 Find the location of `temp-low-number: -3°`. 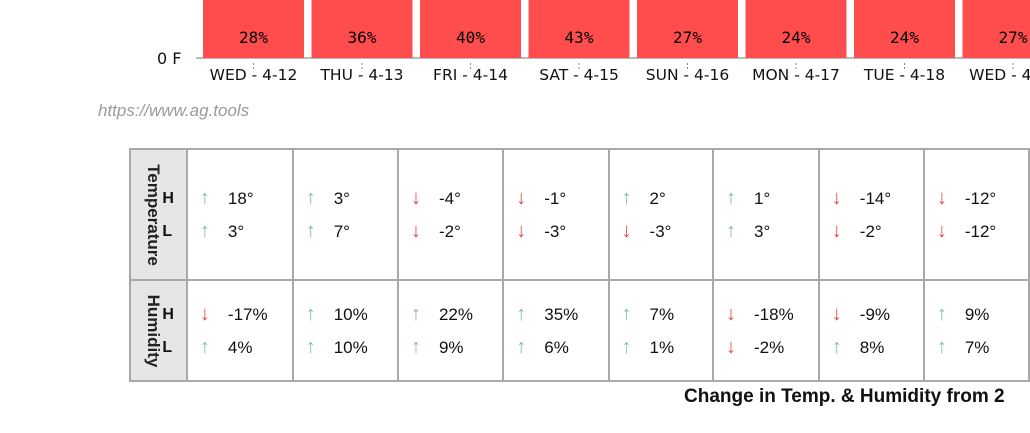

temp-low-number: -3° is located at coordinates (660, 231).